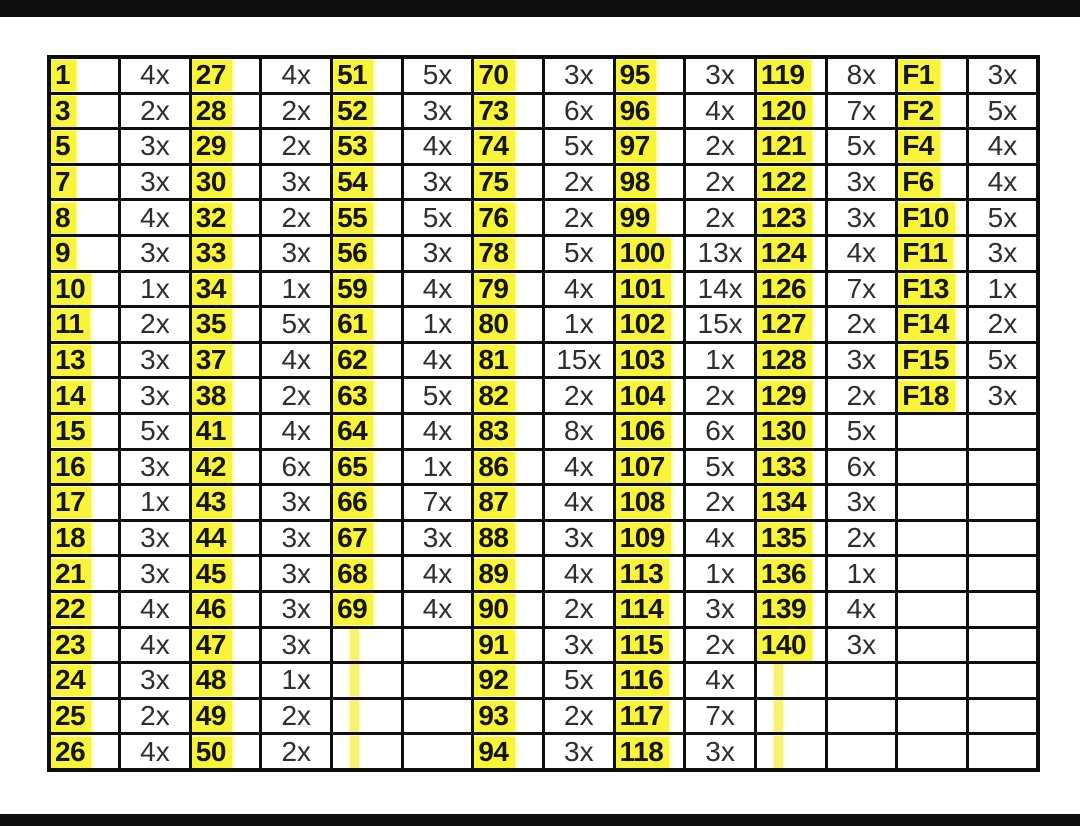  I want to click on number-cell: 68, so click(367, 573).